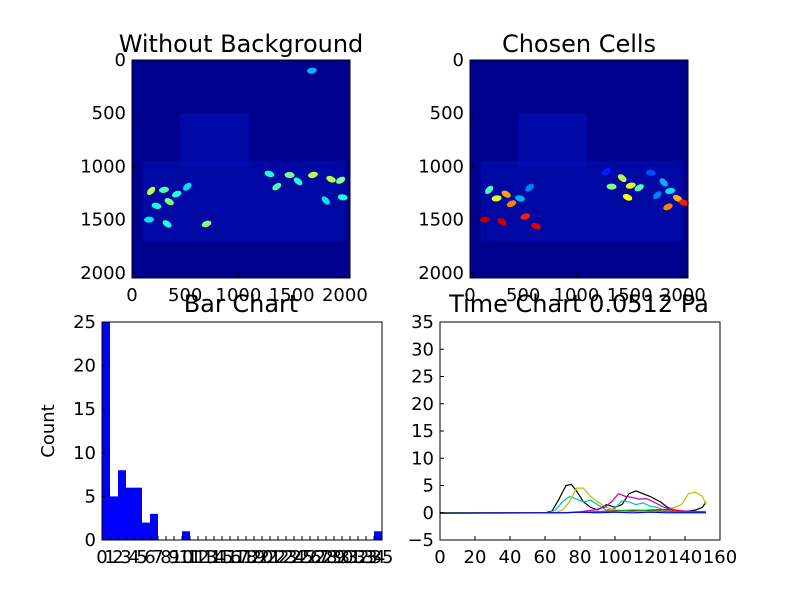 This screenshot has height=600, width=800. Describe the element at coordinates (302, 557) in the screenshot. I see `x-tick-label: 25` at that location.